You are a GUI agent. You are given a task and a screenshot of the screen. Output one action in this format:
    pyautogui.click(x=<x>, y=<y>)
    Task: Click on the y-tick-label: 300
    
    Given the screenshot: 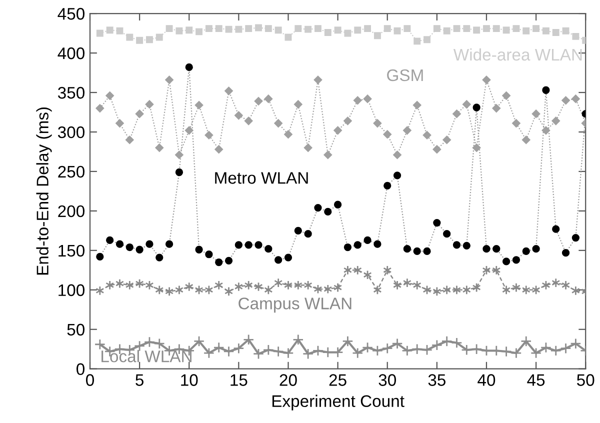 What is the action you would take?
    pyautogui.click(x=71, y=132)
    